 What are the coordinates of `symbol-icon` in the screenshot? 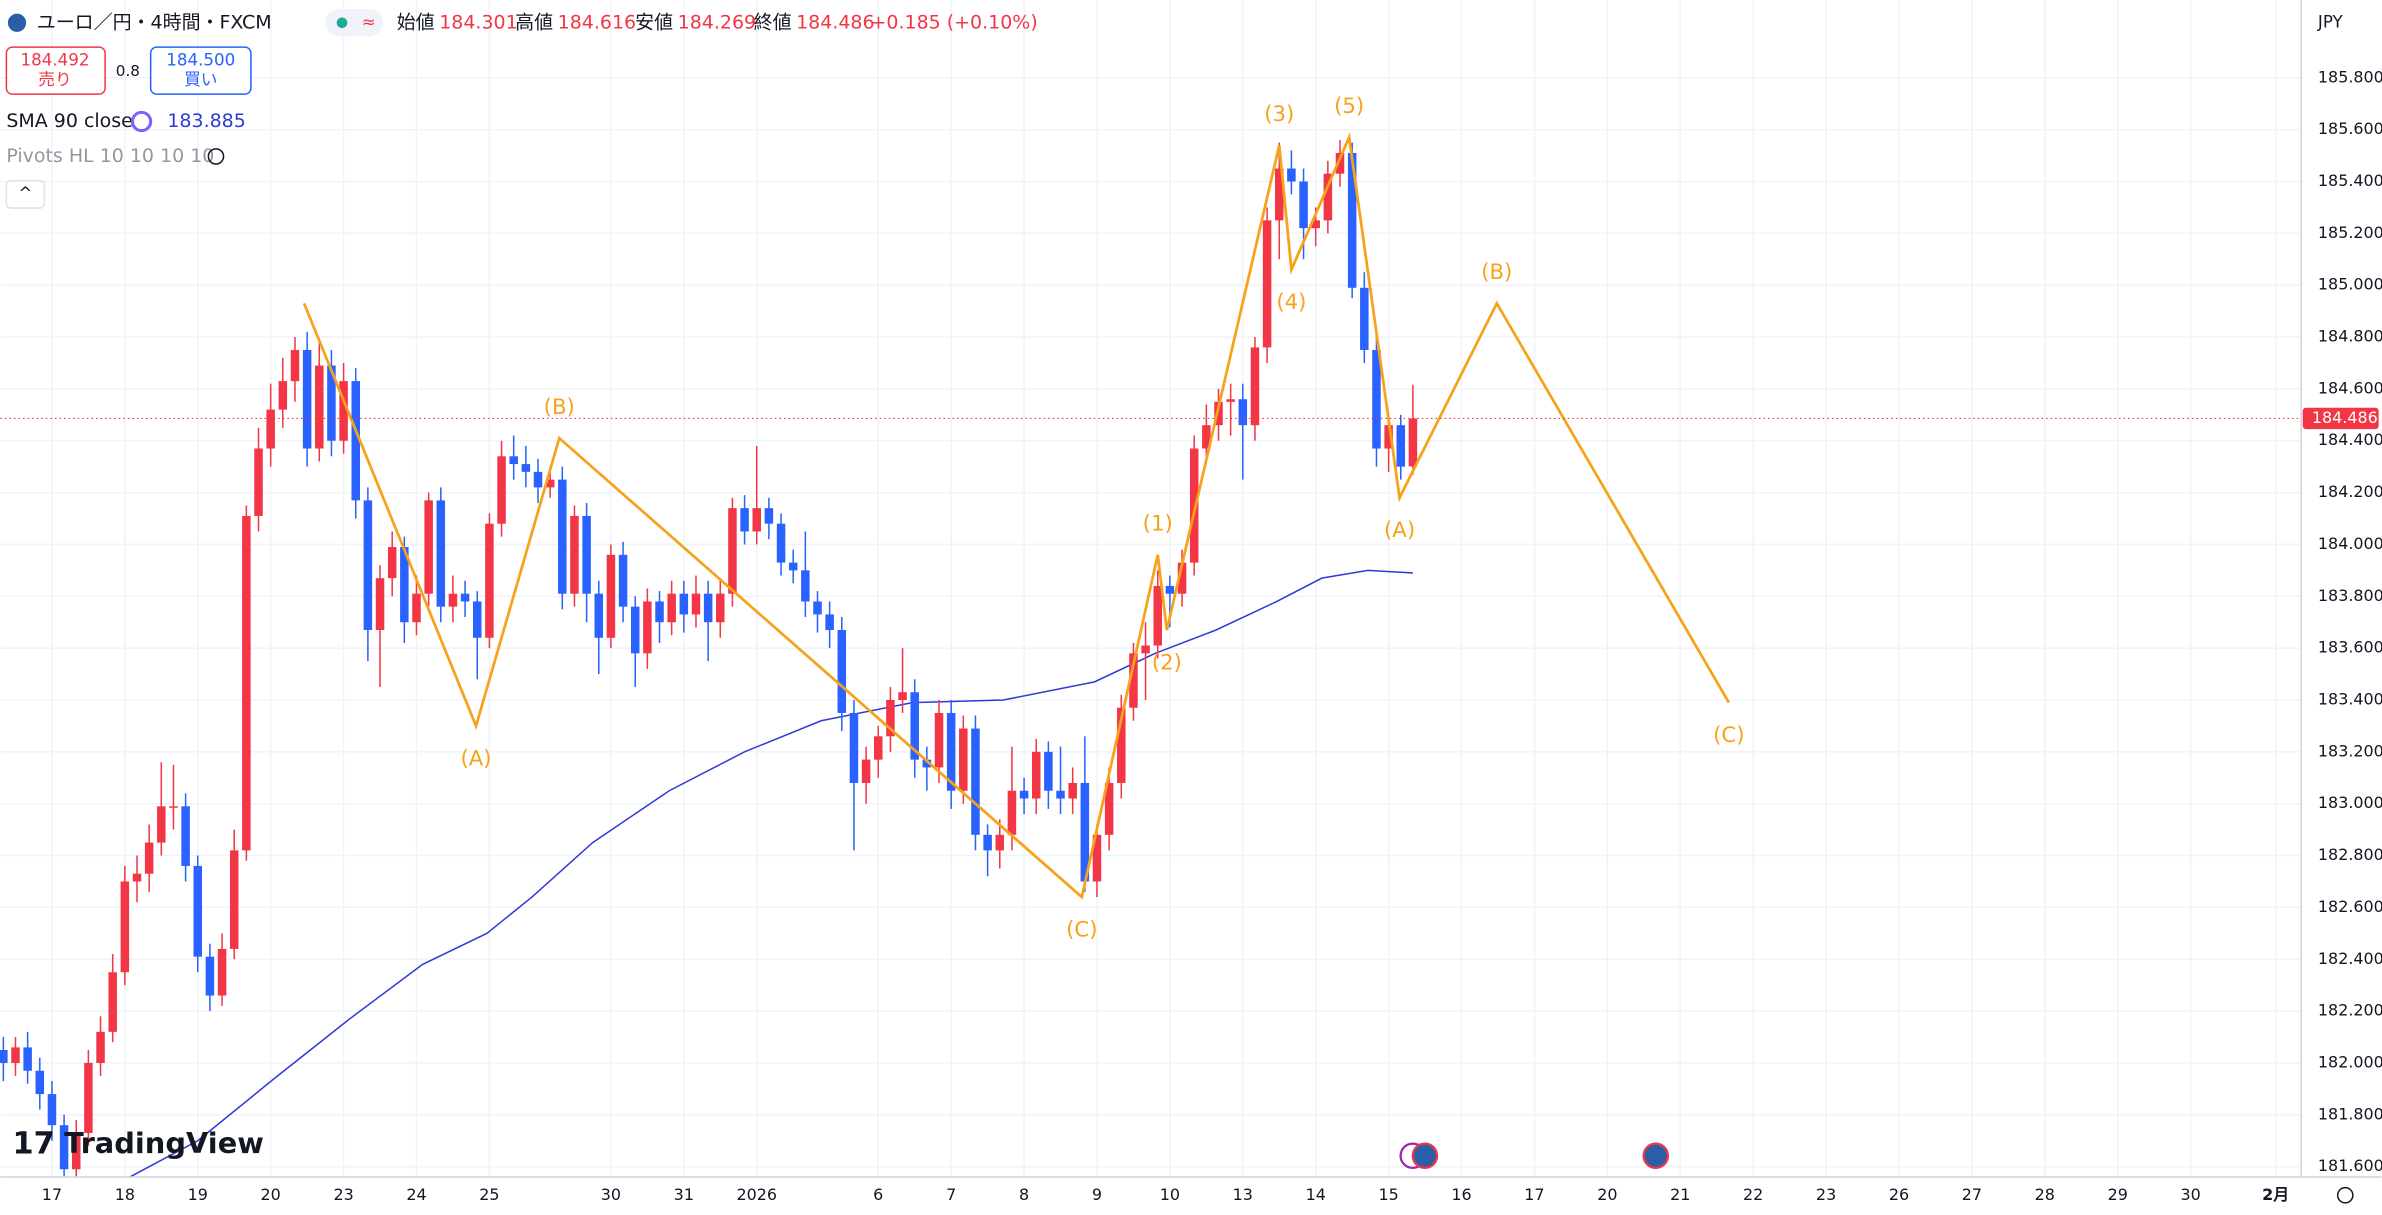 It's located at (17, 22).